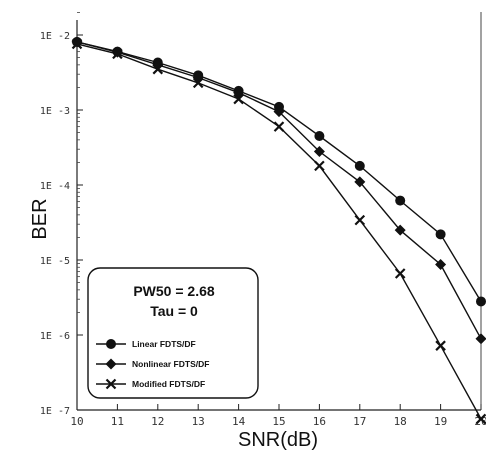 This screenshot has width=486, height=459. What do you see at coordinates (55, 111) in the screenshot?
I see `y-tick-label: 1E -3` at bounding box center [55, 111].